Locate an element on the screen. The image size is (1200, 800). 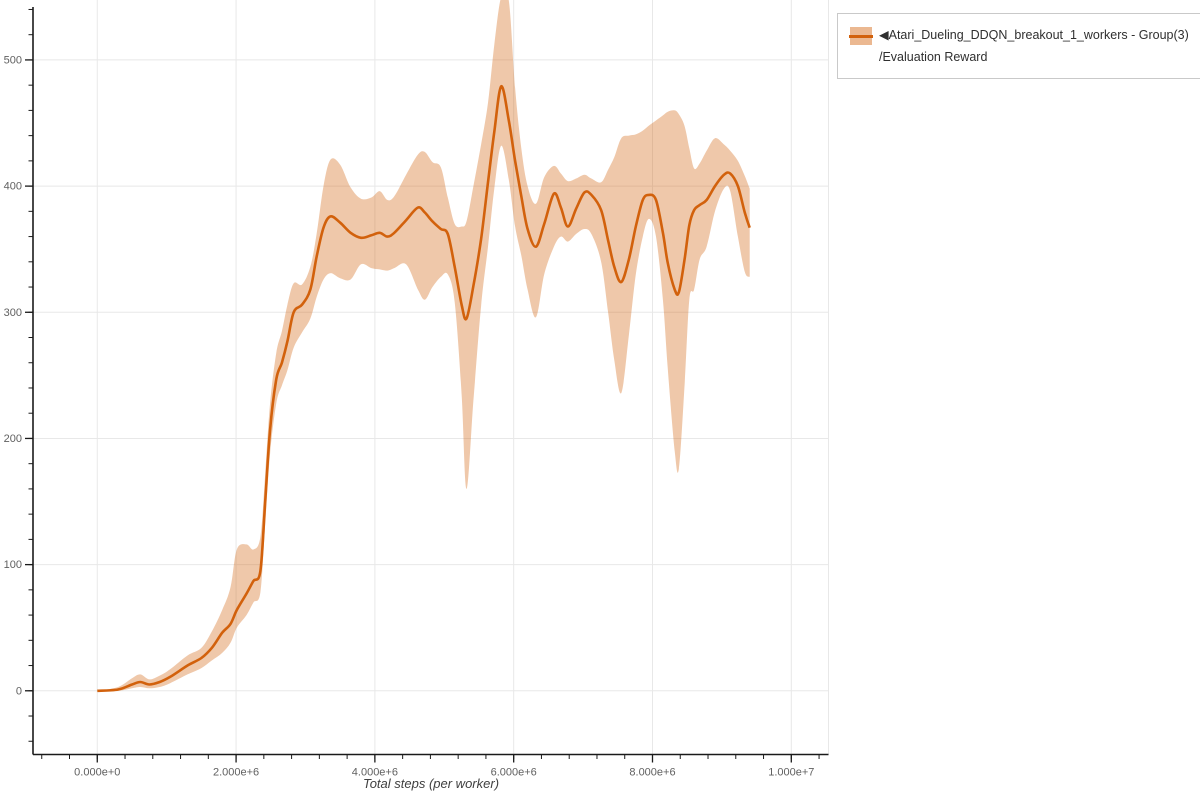
collapse-arrow-icon: ◀ is located at coordinates (884, 35).